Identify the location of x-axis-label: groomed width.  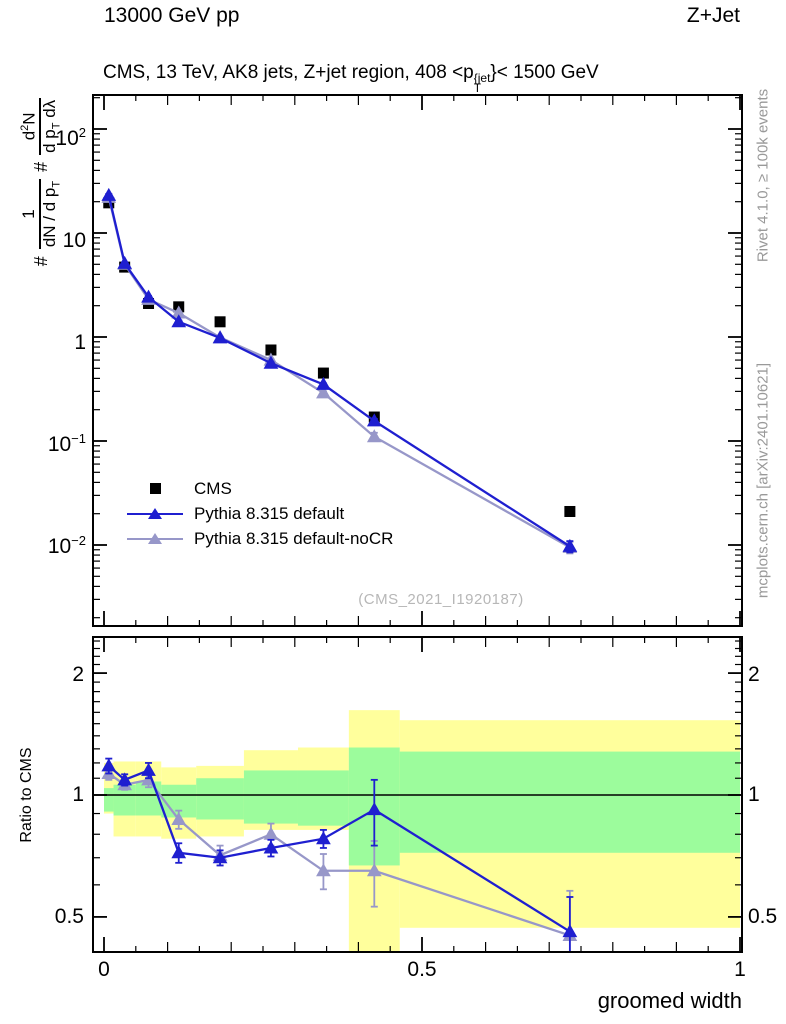
(669, 1000).